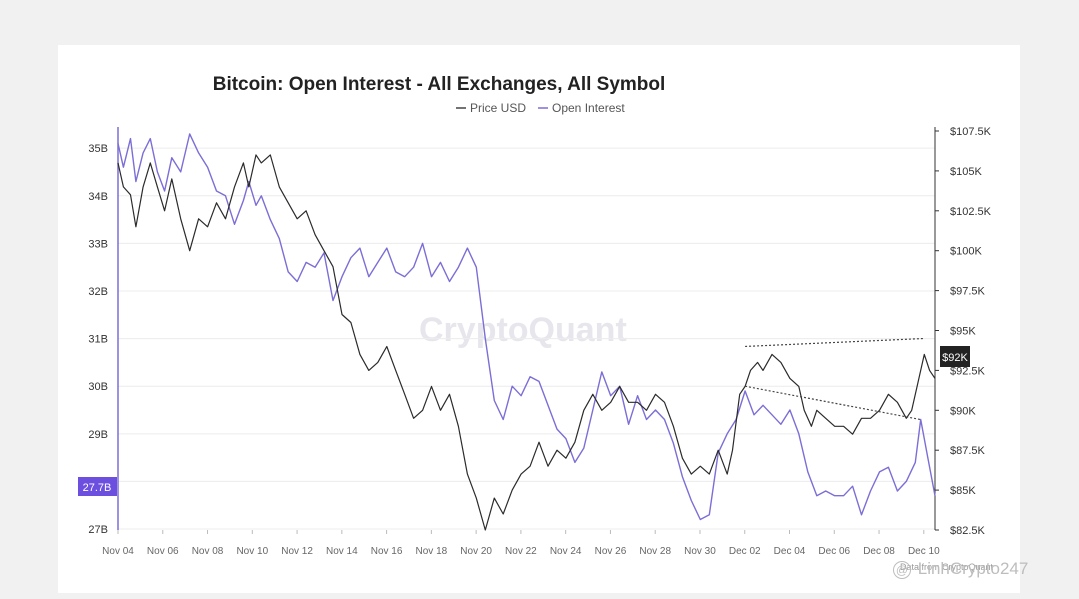 Image resolution: width=1079 pixels, height=599 pixels. I want to click on right-y-tick-label: $107.5K, so click(971, 132).